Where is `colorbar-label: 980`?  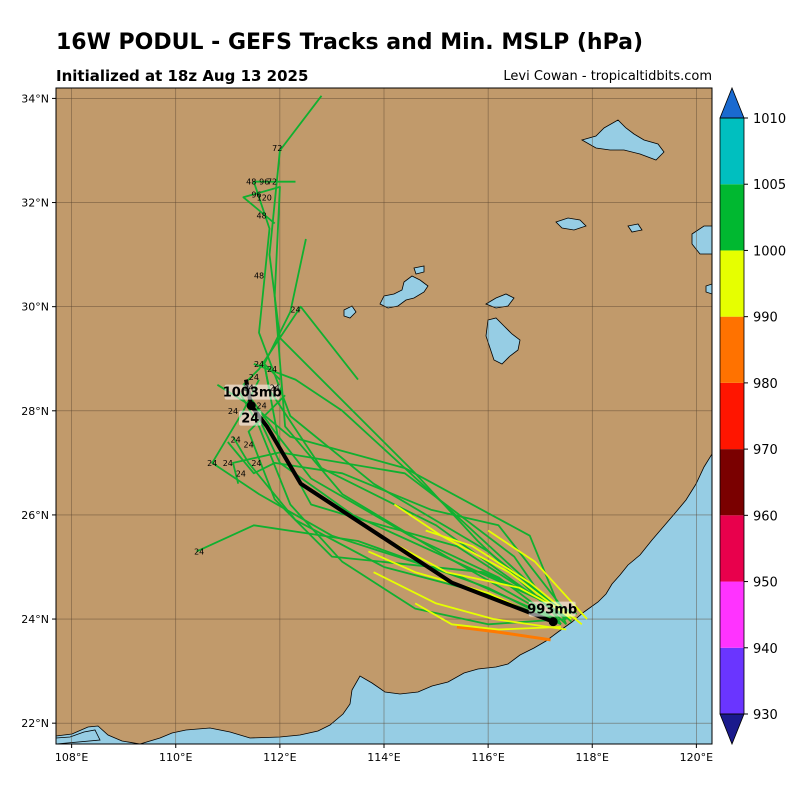 colorbar-label: 980 is located at coordinates (765, 384).